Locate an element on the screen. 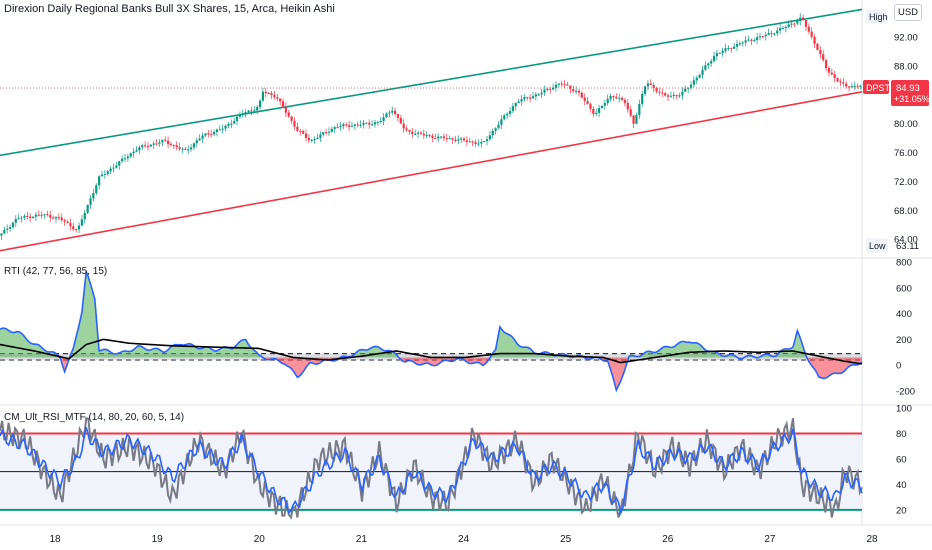 The image size is (932, 550). currency-button: USD is located at coordinates (908, 12).